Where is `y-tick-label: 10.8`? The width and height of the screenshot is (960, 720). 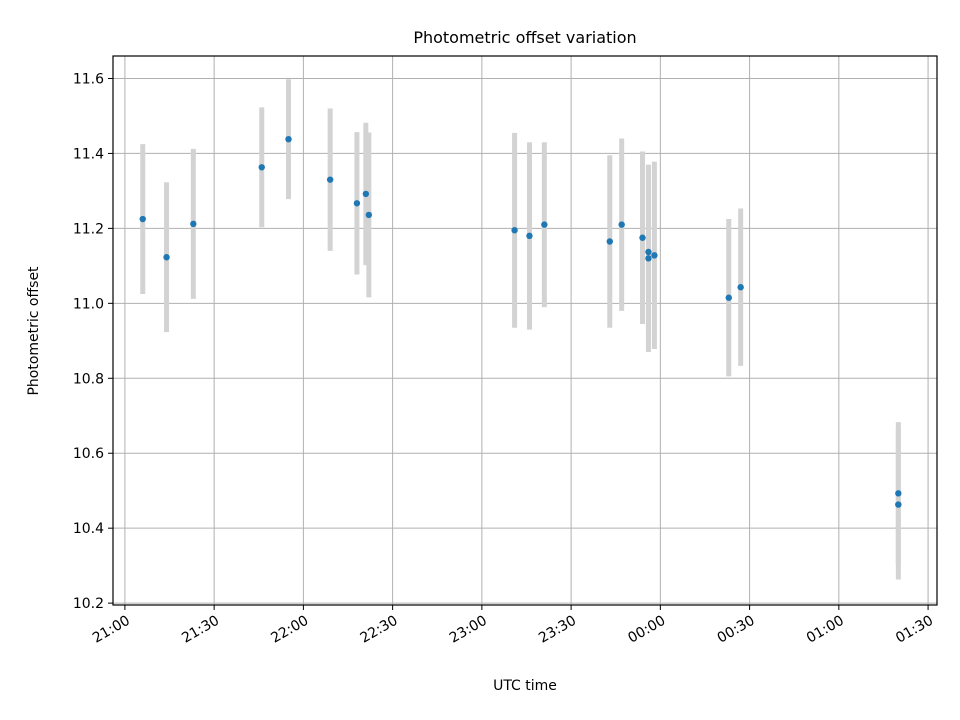
y-tick-label: 10.8 is located at coordinates (88, 379).